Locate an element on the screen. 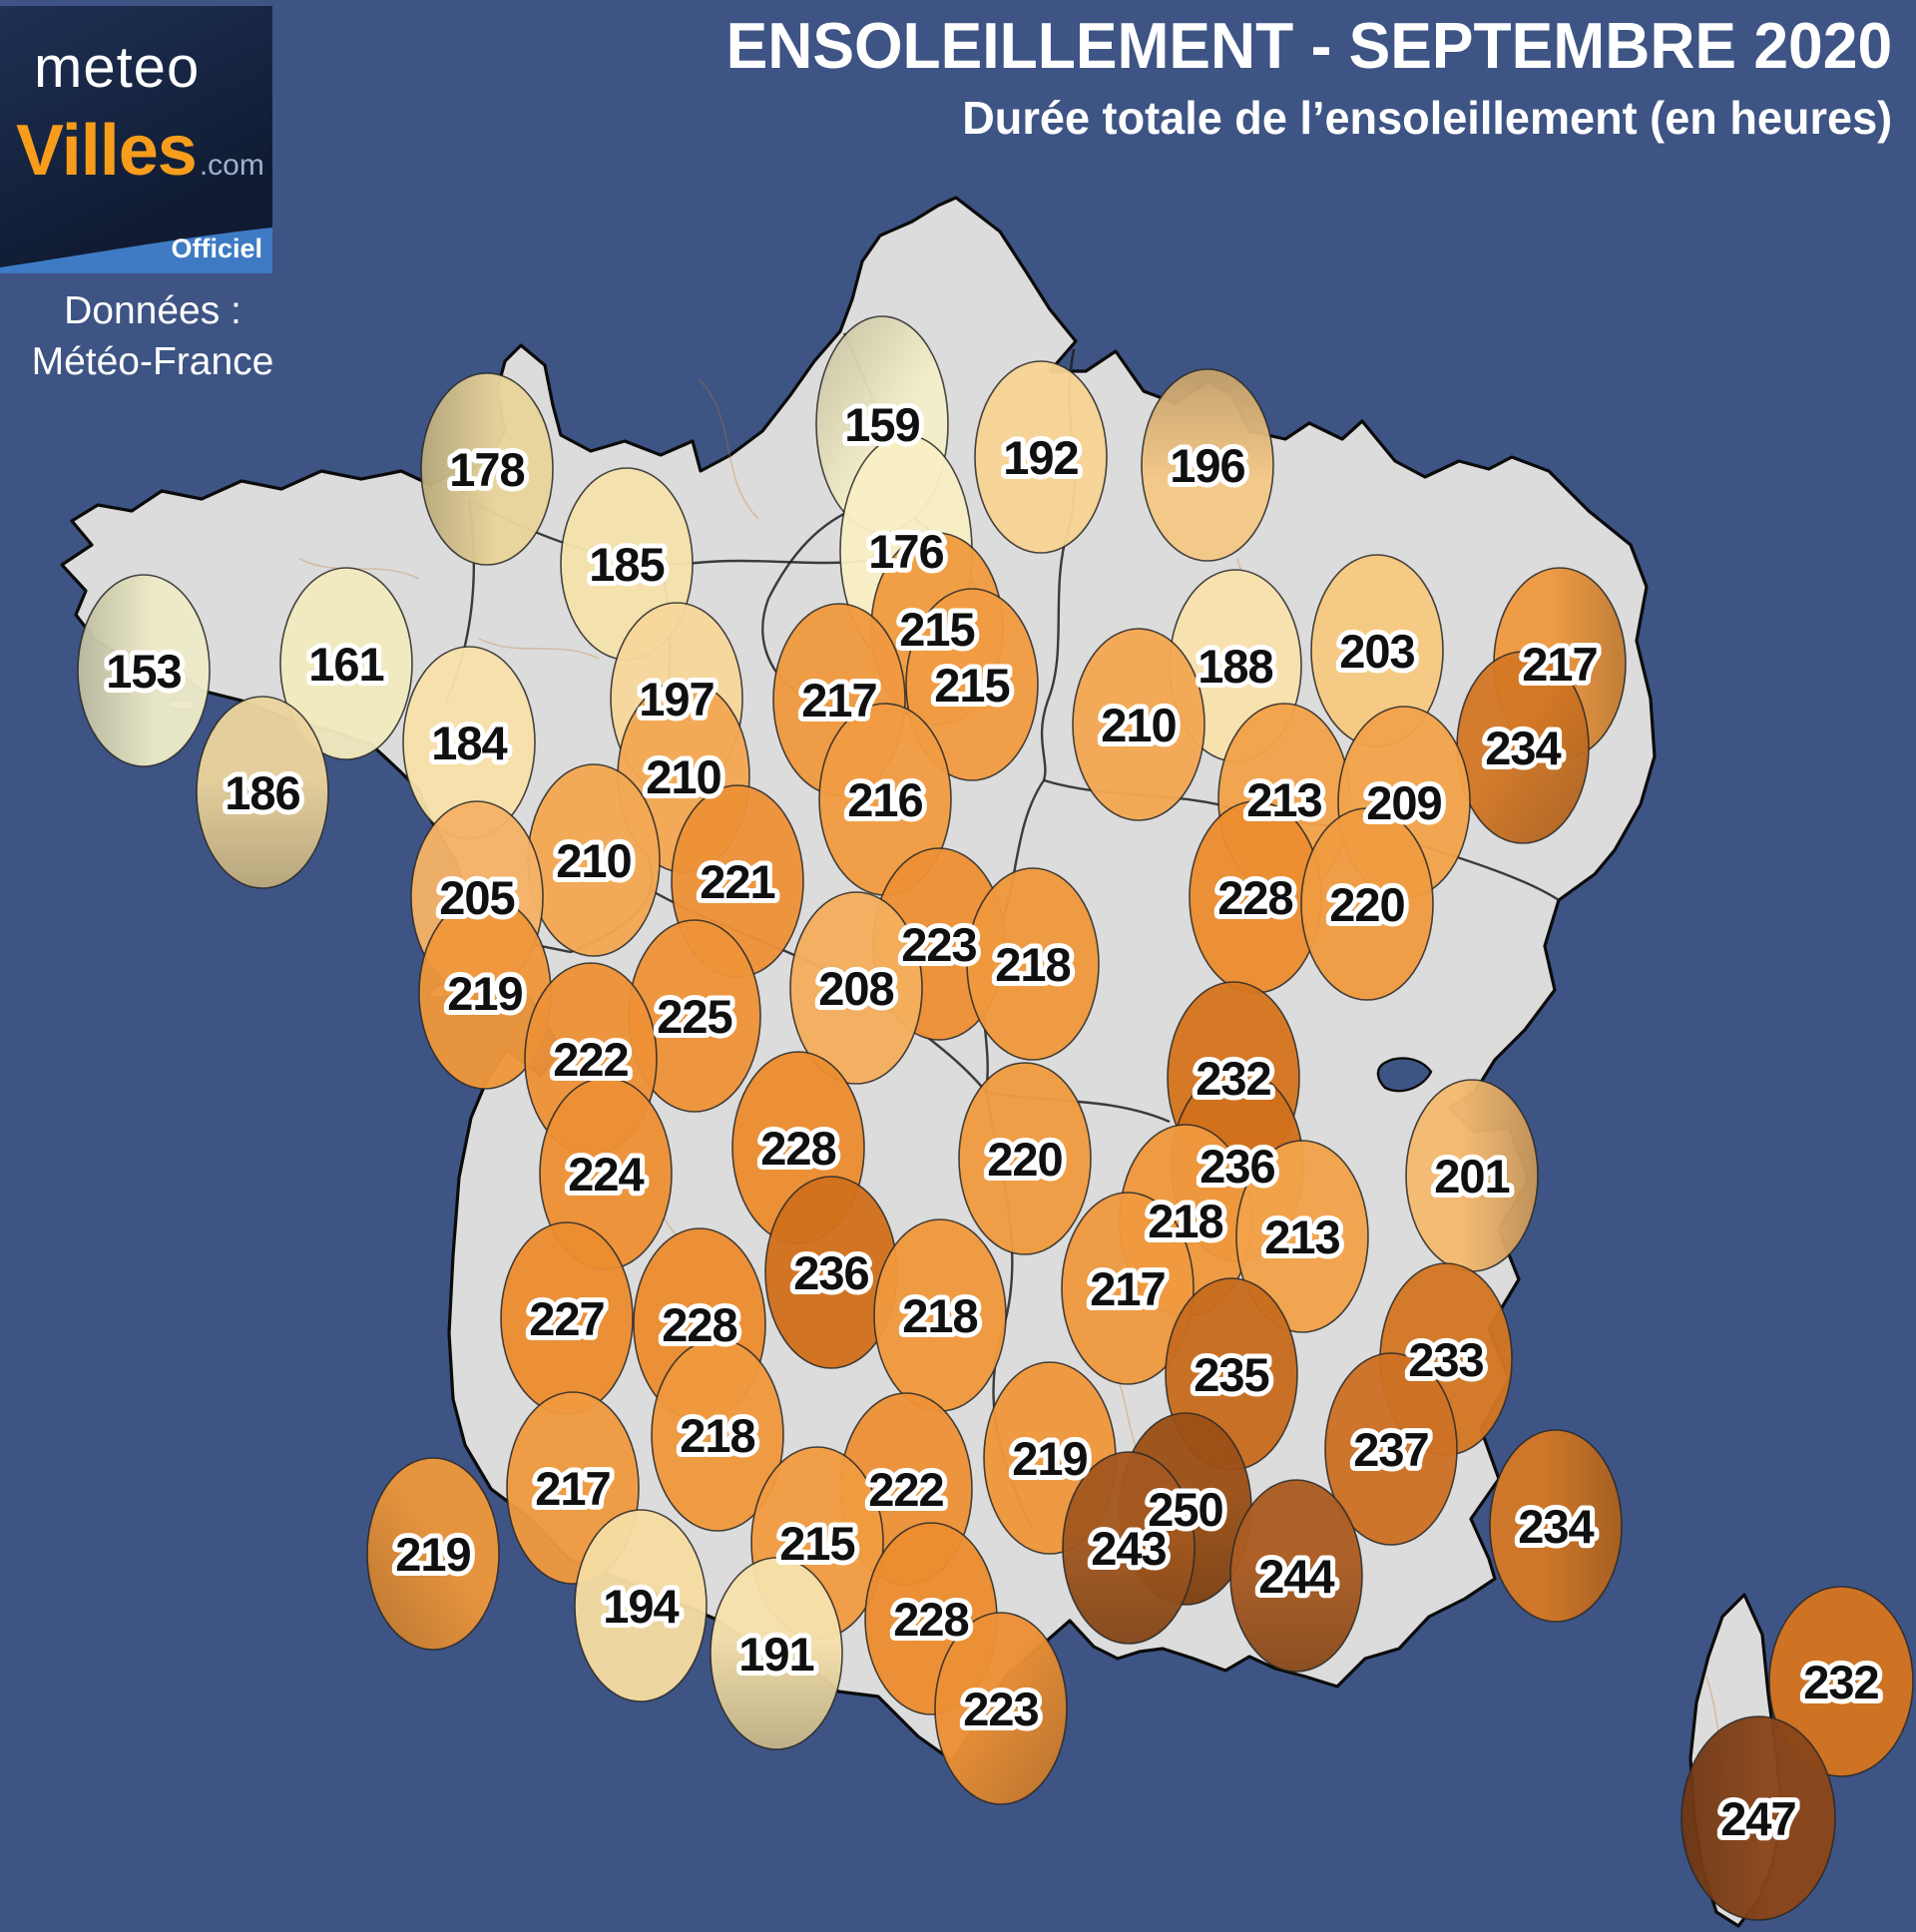 The image size is (1916, 1932). sunshine-value: 205 is located at coordinates (476, 897).